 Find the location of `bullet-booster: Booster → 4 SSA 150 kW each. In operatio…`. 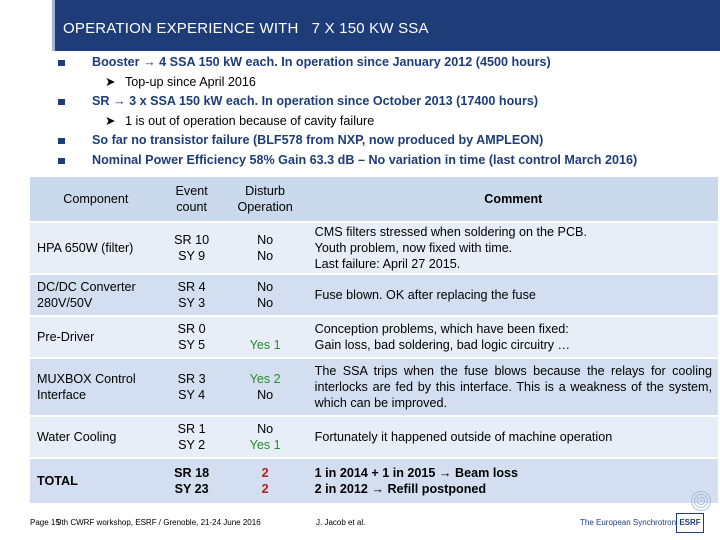

bullet-booster: Booster → 4 SSA 150 kW each. In operatio… is located at coordinates (385, 63).